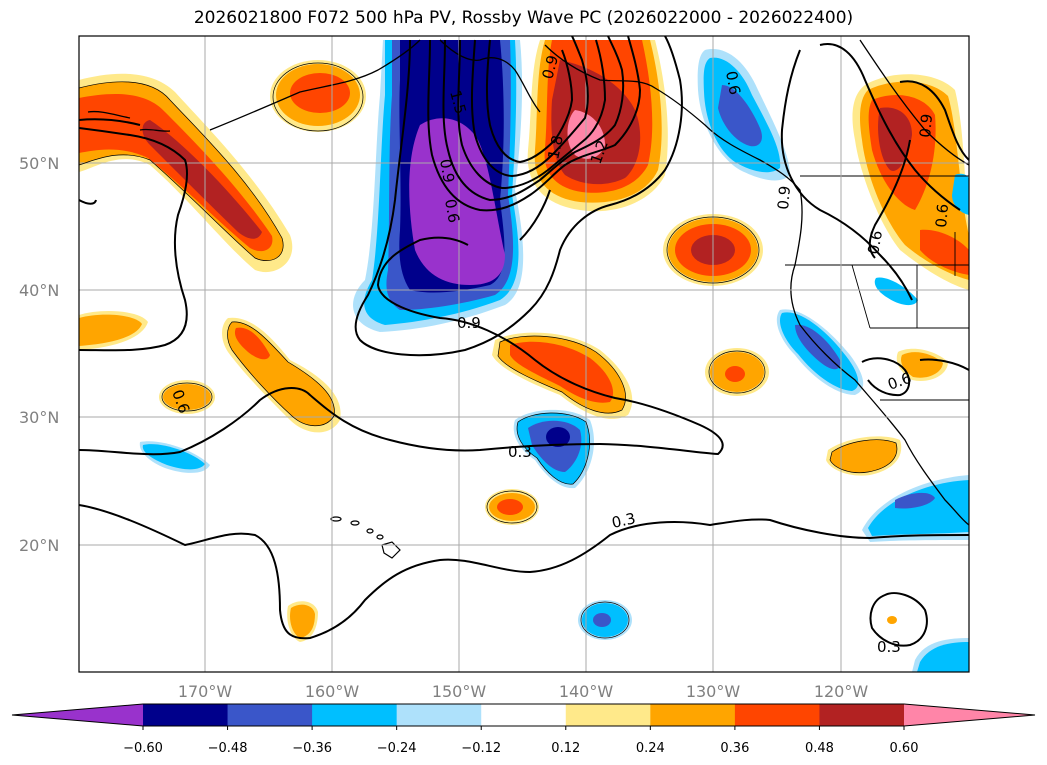  Describe the element at coordinates (586, 691) in the screenshot. I see `lon-label: 140°W` at that location.